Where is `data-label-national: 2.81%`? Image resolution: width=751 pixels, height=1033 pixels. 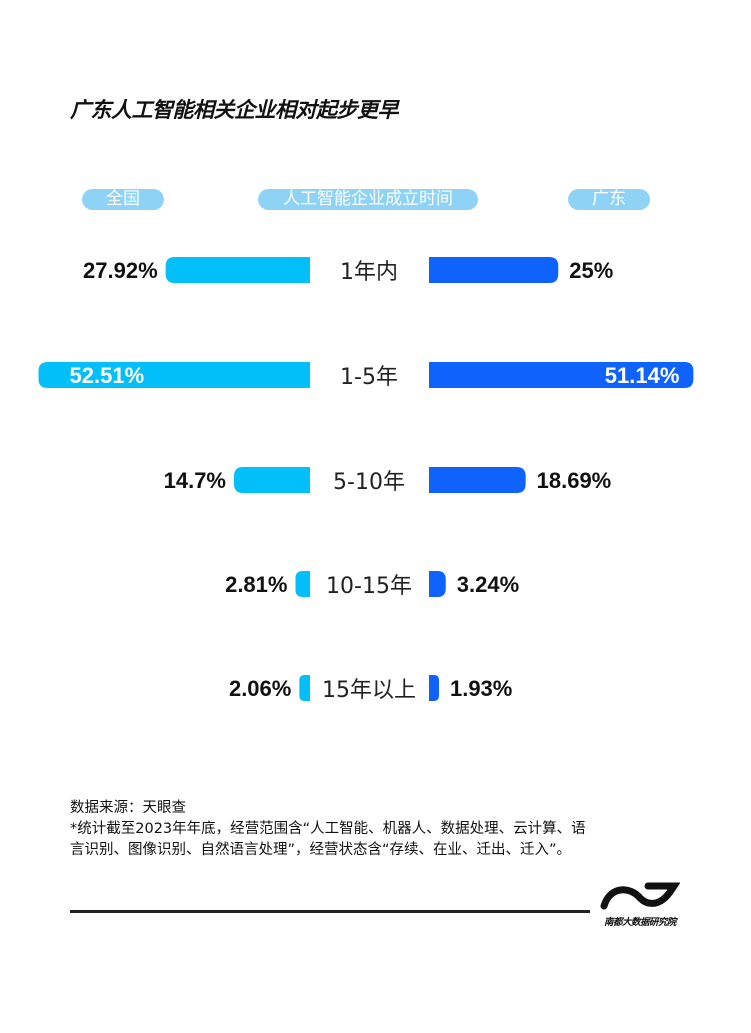
data-label-national: 2.81% is located at coordinates (256, 584).